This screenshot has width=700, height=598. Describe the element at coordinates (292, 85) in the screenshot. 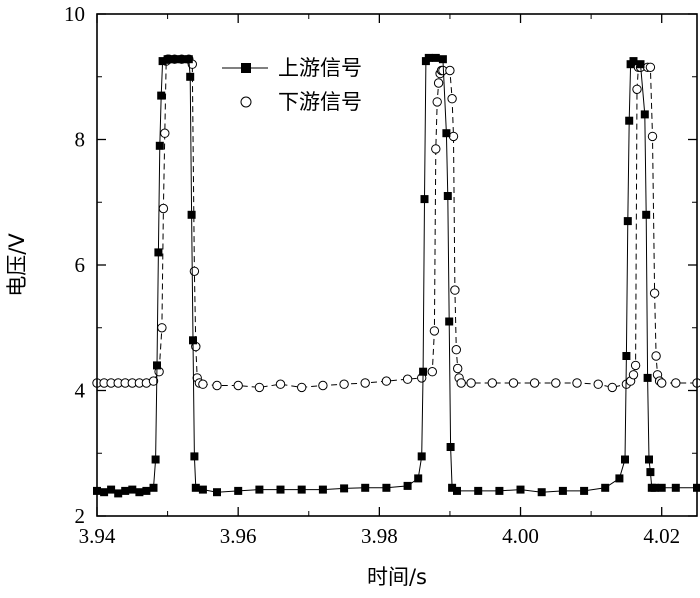

I see `legend: 上游信号 下游信号` at that location.